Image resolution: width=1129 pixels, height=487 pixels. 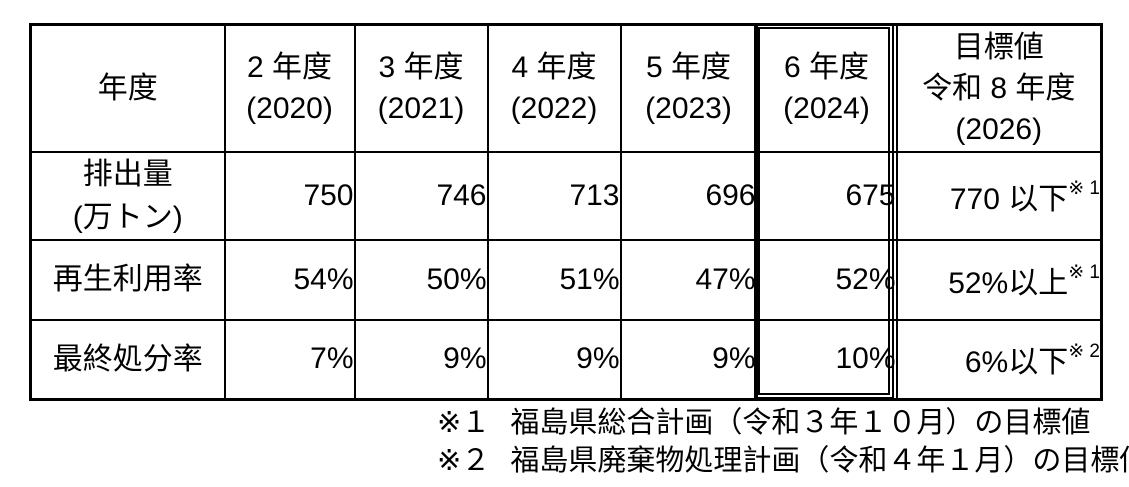 What do you see at coordinates (421, 195) in the screenshot?
I see `value-cell: 746` at bounding box center [421, 195].